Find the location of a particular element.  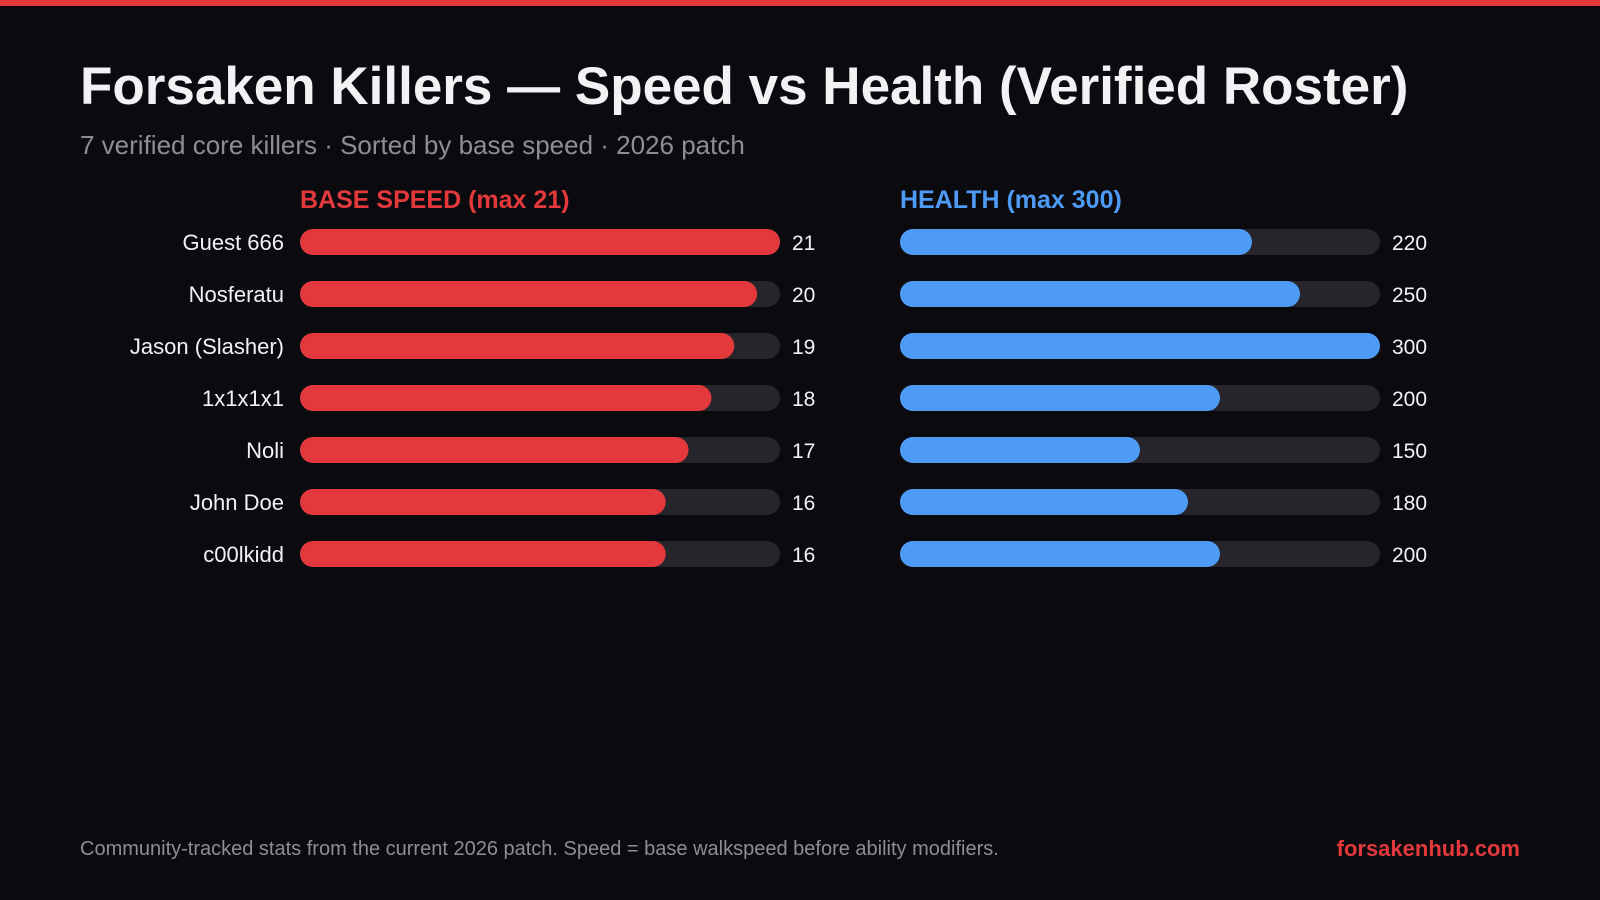

health-value-label: 300 is located at coordinates (1409, 347).